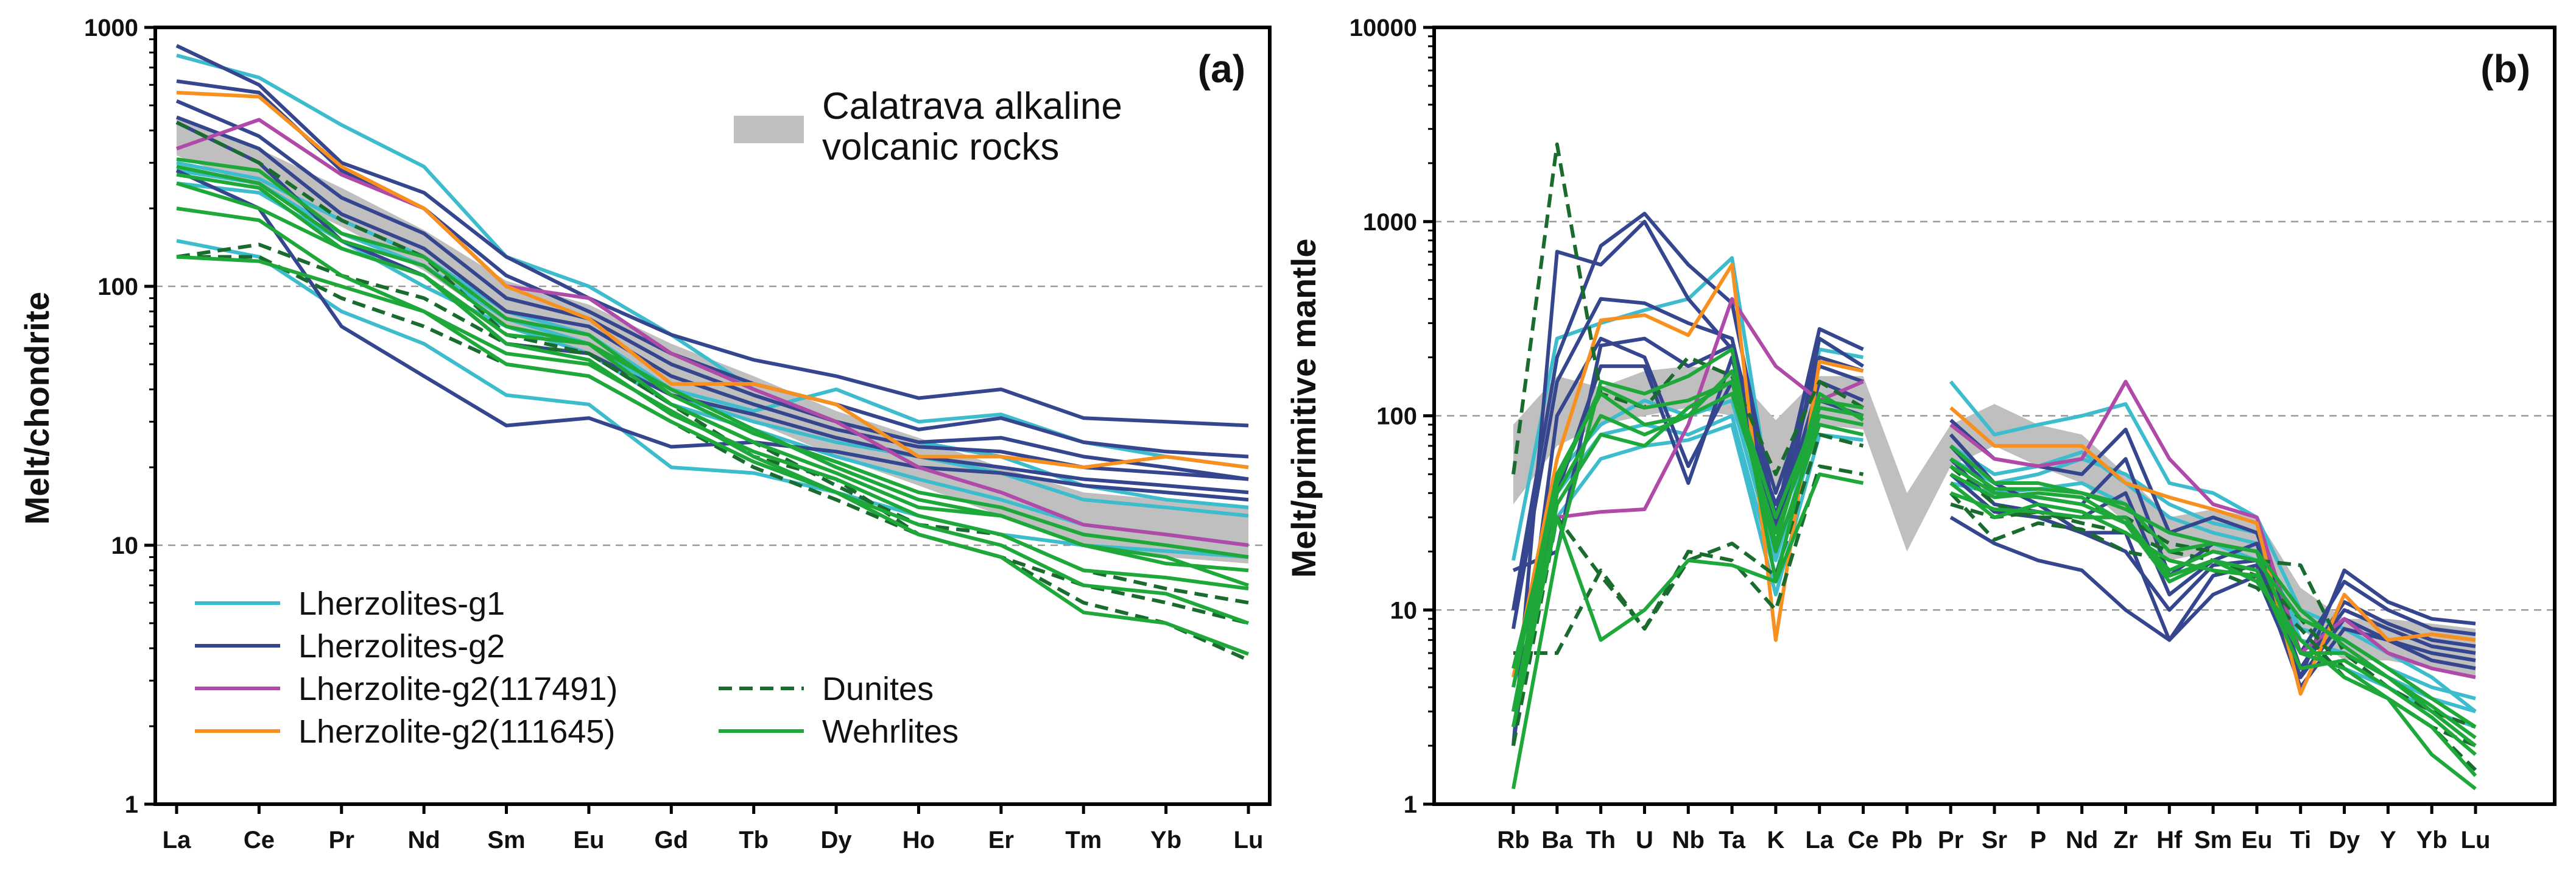  What do you see at coordinates (125, 545) in the screenshot?
I see `panel-a-y-tick-label: 10` at bounding box center [125, 545].